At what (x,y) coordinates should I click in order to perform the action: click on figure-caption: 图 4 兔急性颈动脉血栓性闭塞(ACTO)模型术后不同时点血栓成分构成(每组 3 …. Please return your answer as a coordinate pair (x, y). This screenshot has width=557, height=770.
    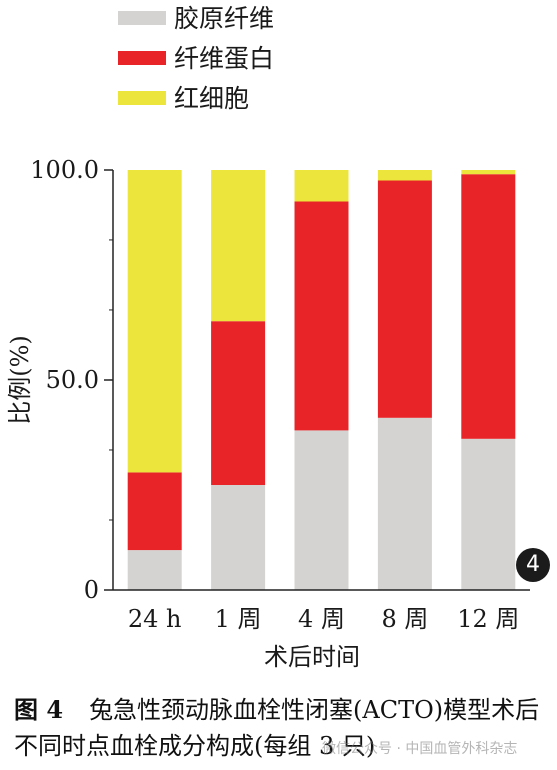
    Looking at the image, I should click on (282, 728).